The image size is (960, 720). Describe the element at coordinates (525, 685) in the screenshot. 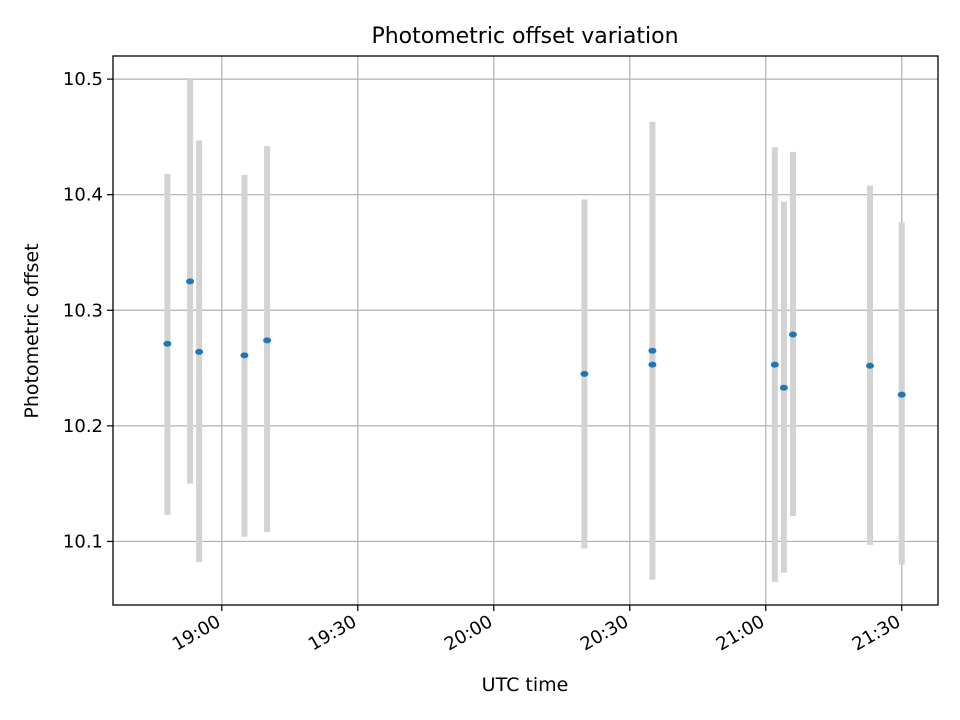

I see `x-axis-label: UTC time` at that location.